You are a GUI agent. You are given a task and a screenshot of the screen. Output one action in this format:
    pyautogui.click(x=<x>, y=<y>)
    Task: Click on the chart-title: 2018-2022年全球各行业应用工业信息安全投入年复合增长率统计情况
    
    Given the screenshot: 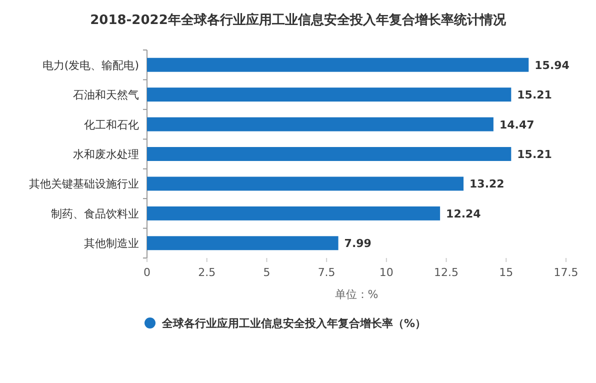 What is the action you would take?
    pyautogui.click(x=298, y=20)
    